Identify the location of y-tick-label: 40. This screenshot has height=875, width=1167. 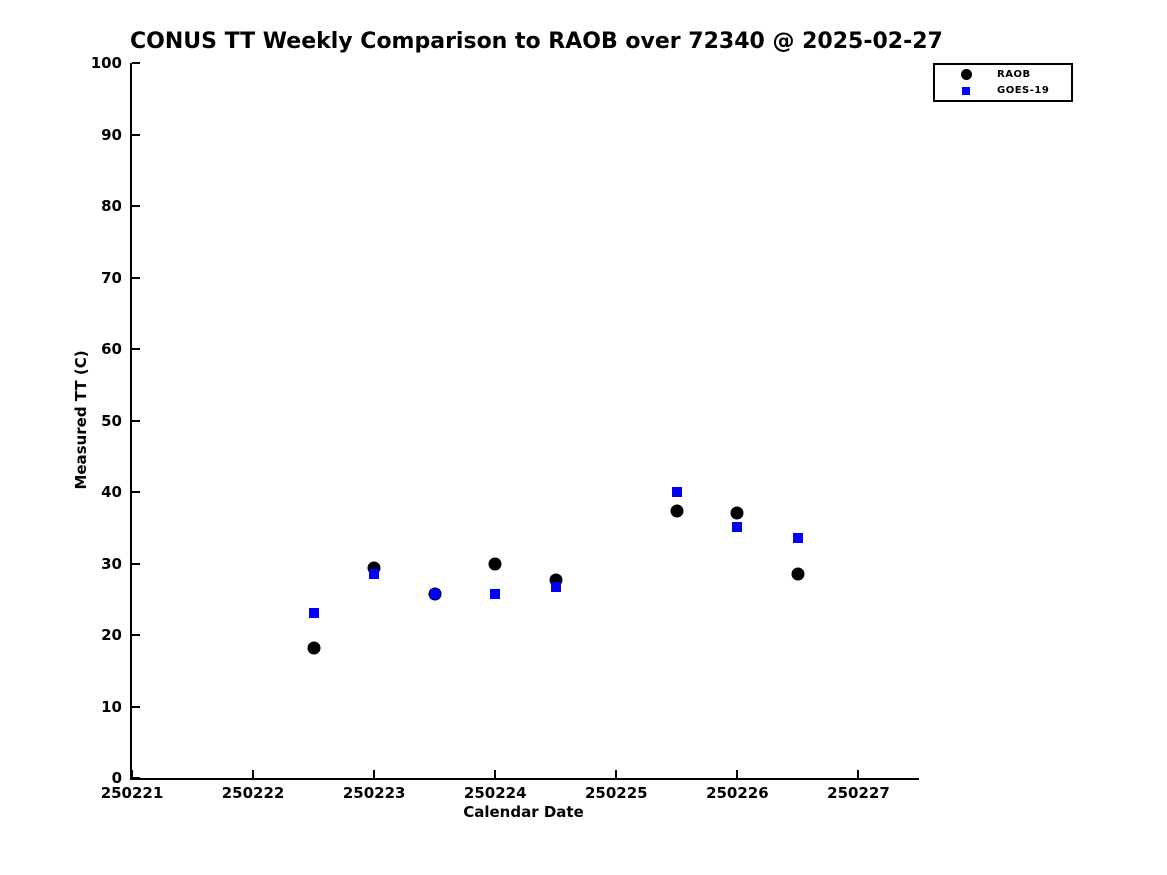
(111, 492).